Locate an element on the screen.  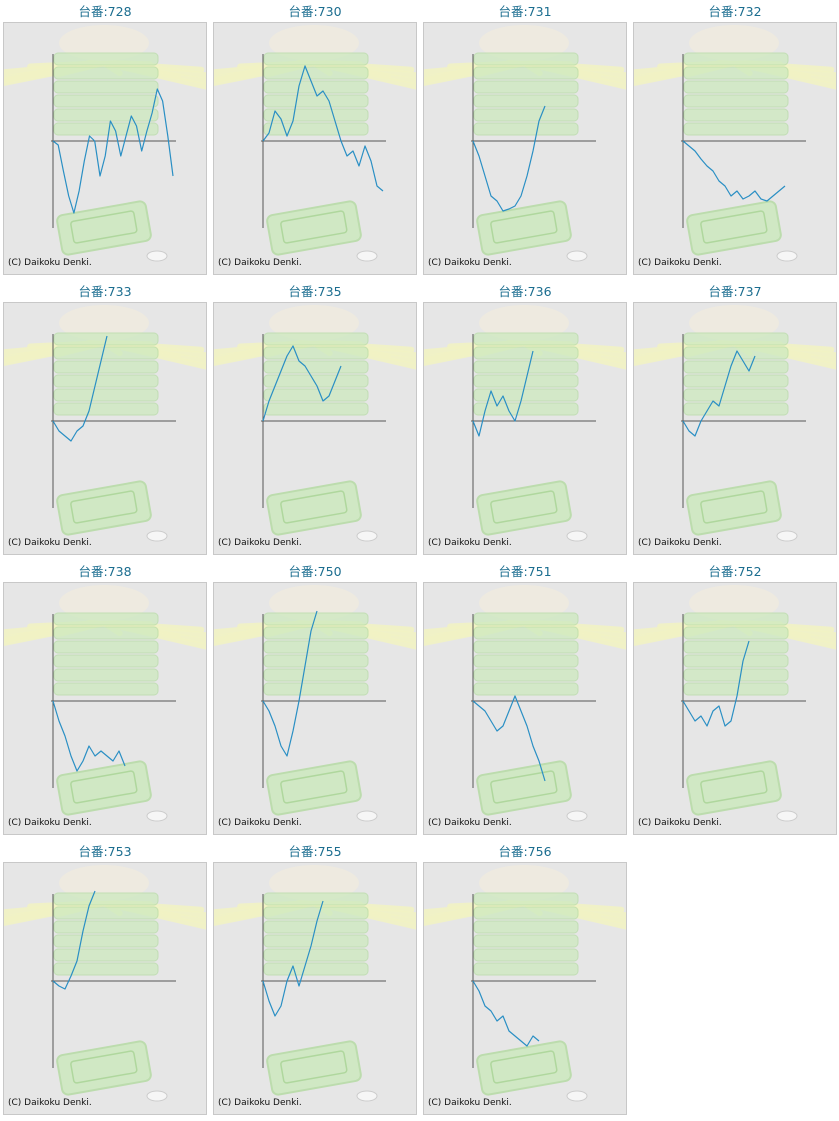
machine-chart: 台番:731 (C) Daikoku Denki. is located at coordinates (525, 142).